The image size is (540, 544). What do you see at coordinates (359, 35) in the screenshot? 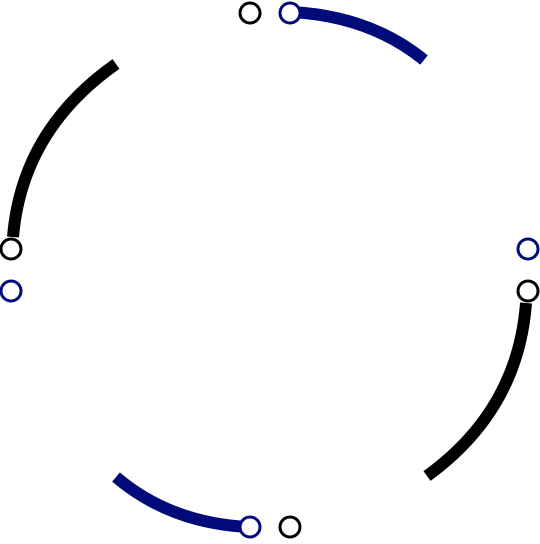
I see `top-right-arc` at bounding box center [359, 35].